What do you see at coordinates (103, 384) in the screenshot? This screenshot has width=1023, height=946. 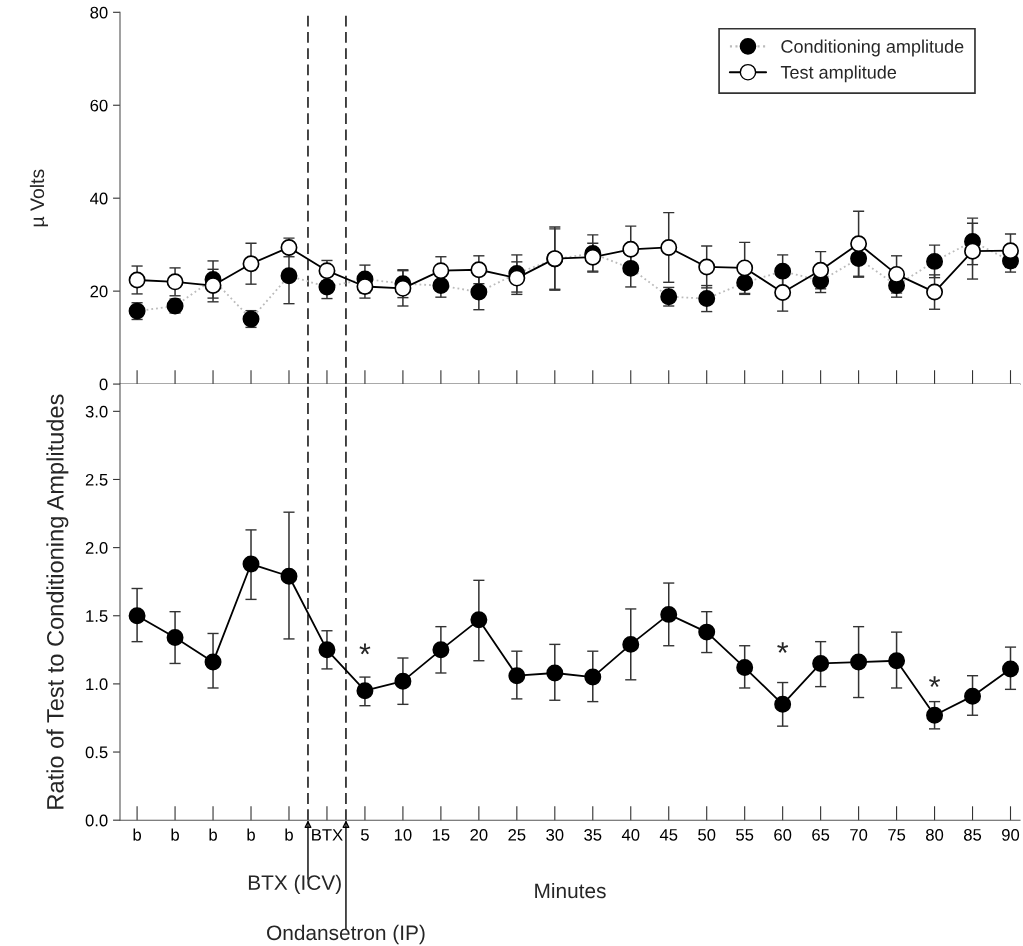 I see `y-tick-label: 0` at bounding box center [103, 384].